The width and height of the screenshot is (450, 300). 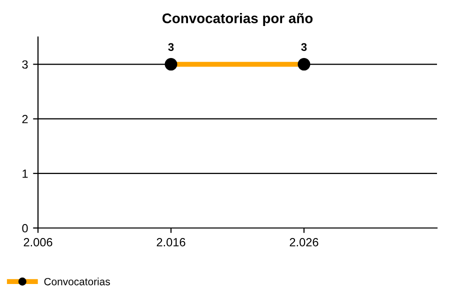 What do you see at coordinates (171, 242) in the screenshot?
I see `x-tick-label: 2.016` at bounding box center [171, 242].